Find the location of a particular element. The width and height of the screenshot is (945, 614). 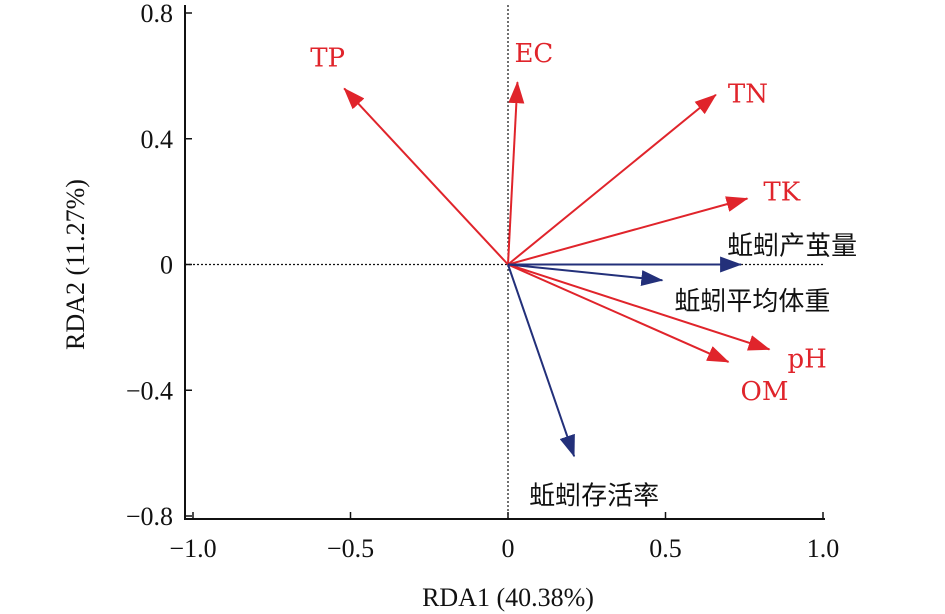

y-axis-title: RDA2 (11.27%) is located at coordinates (75, 264).